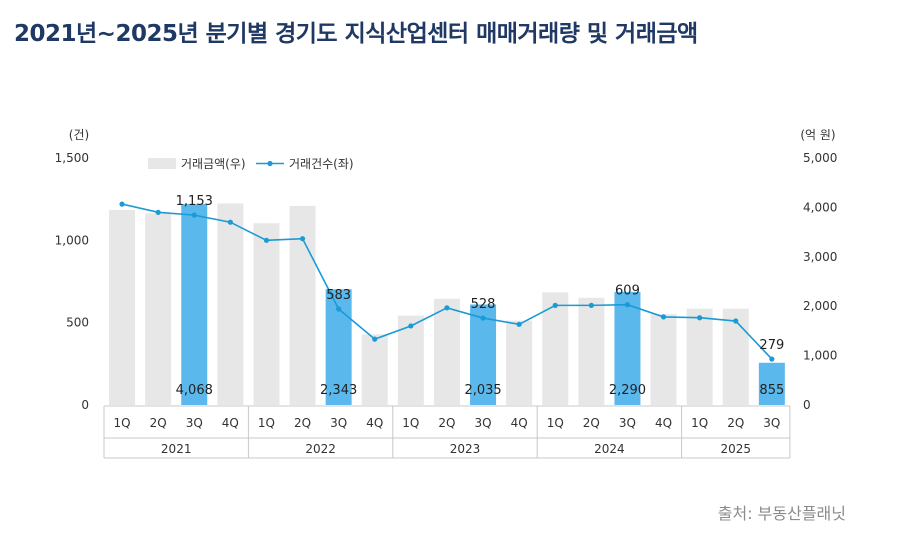 This screenshot has width=898, height=534. I want to click on bar-value-label: 4,068, so click(194, 390).